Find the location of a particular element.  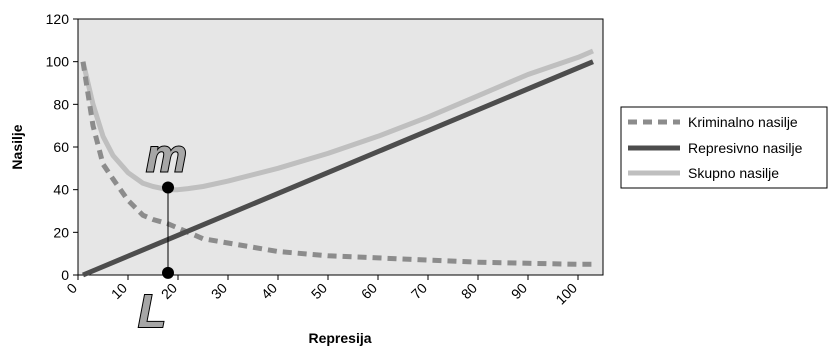

y-tick-label: 120 is located at coordinates (58, 19).